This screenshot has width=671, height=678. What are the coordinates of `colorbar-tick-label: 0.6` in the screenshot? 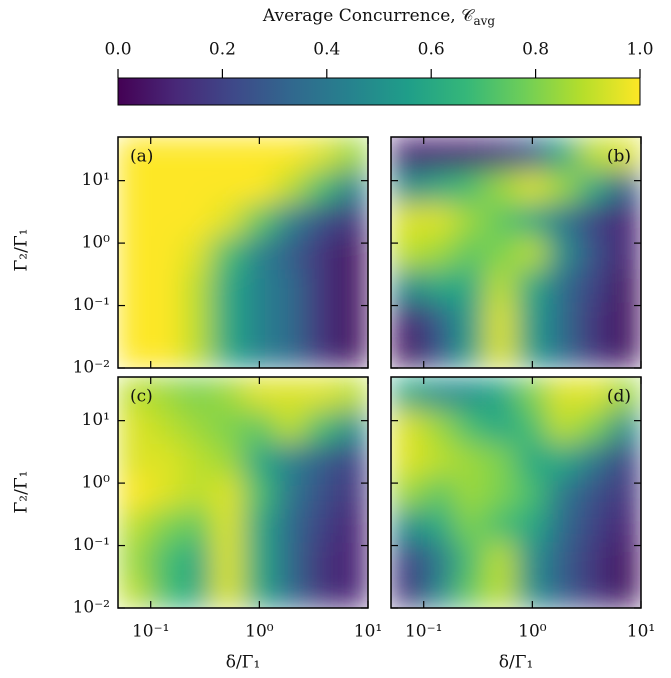 It's located at (431, 50).